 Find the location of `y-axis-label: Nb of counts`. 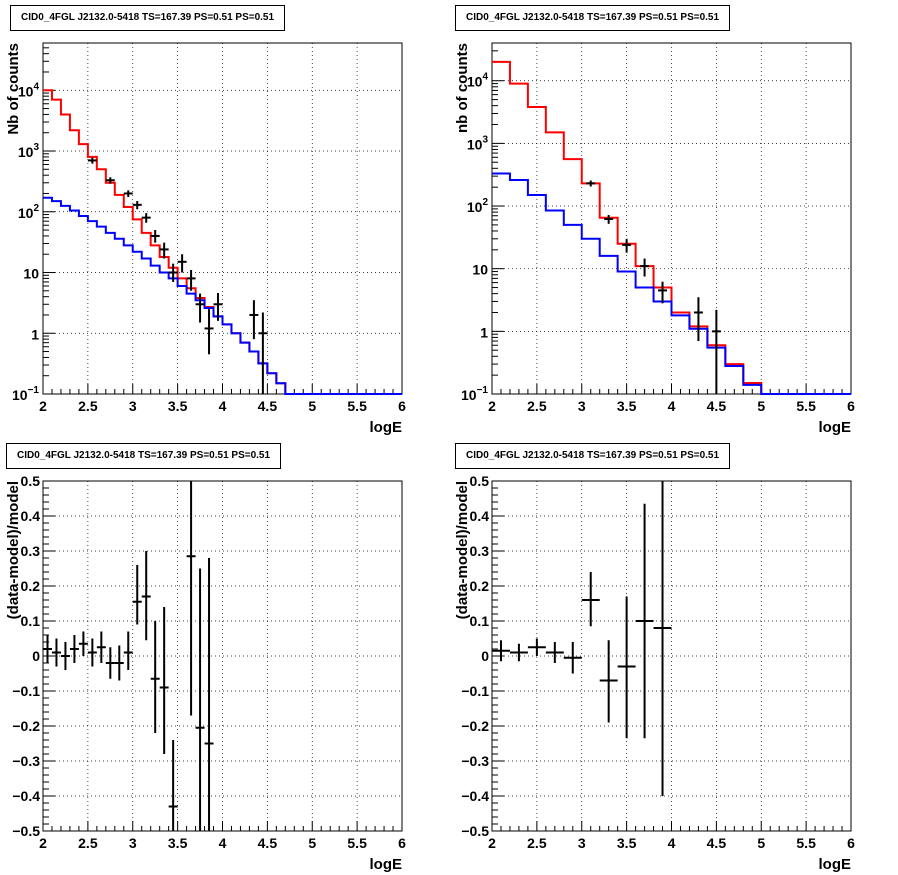

y-axis-label: Nb of counts is located at coordinates (13, 89).